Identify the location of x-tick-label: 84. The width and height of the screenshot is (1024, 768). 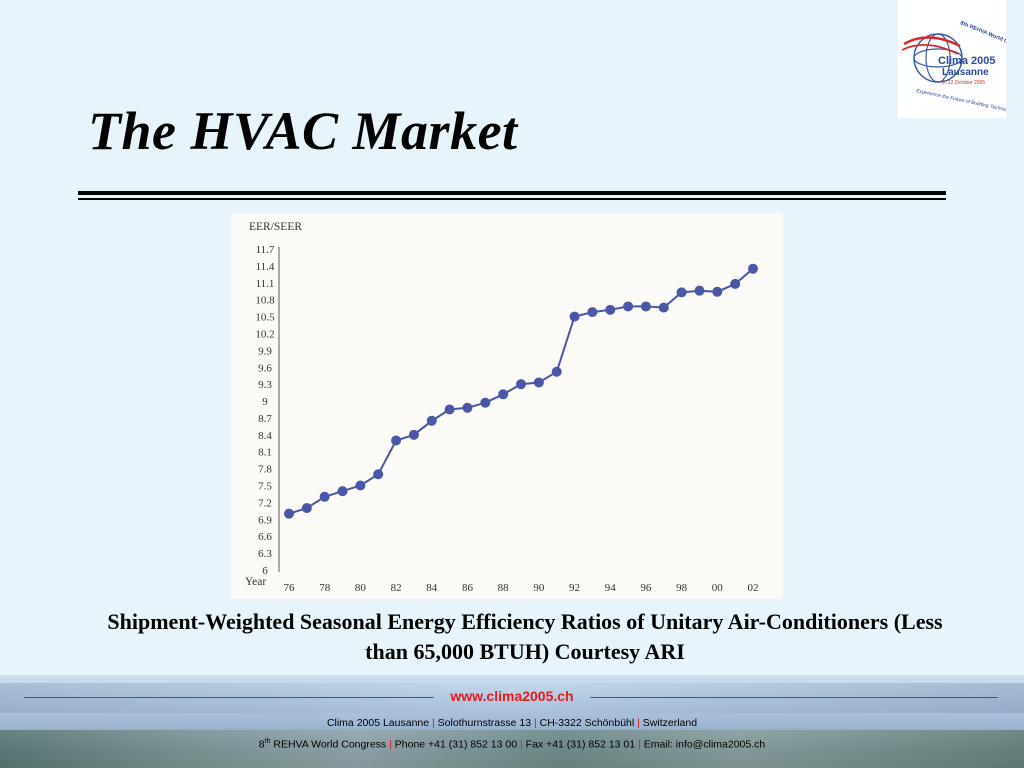
(432, 588).